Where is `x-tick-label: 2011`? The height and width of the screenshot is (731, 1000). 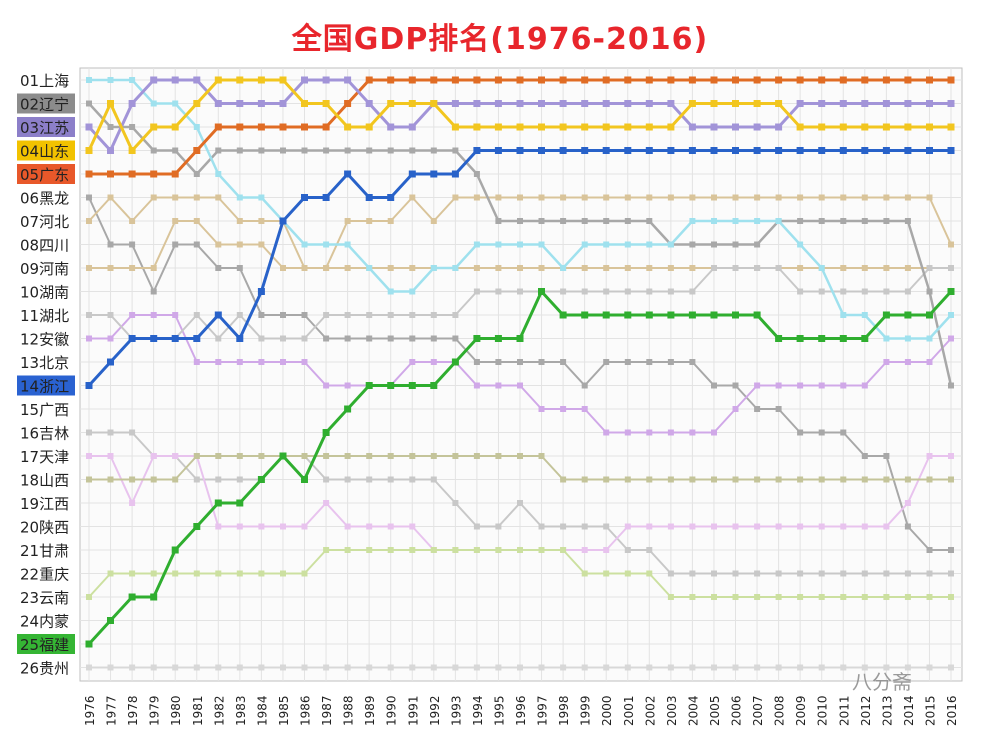 x-tick-label: 2011 is located at coordinates (844, 710).